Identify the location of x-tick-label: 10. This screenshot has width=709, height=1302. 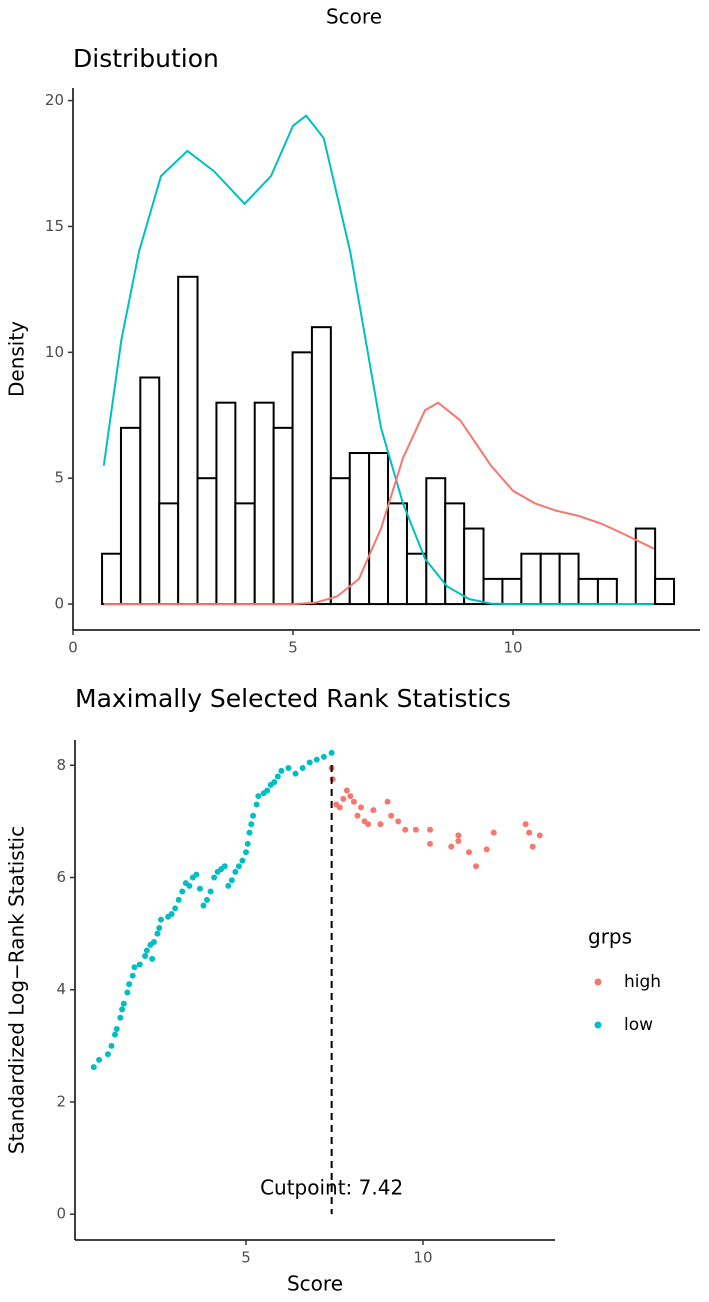
(422, 1258).